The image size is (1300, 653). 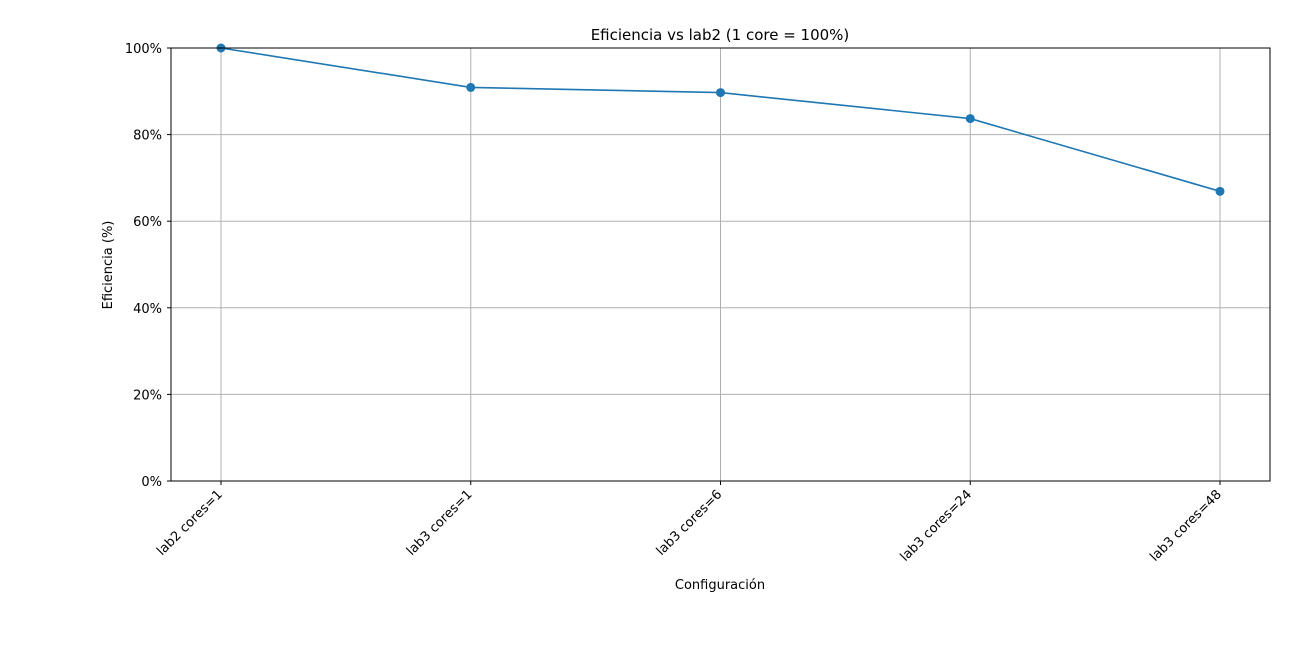 What do you see at coordinates (147, 136) in the screenshot?
I see `y-tick-label: 80%` at bounding box center [147, 136].